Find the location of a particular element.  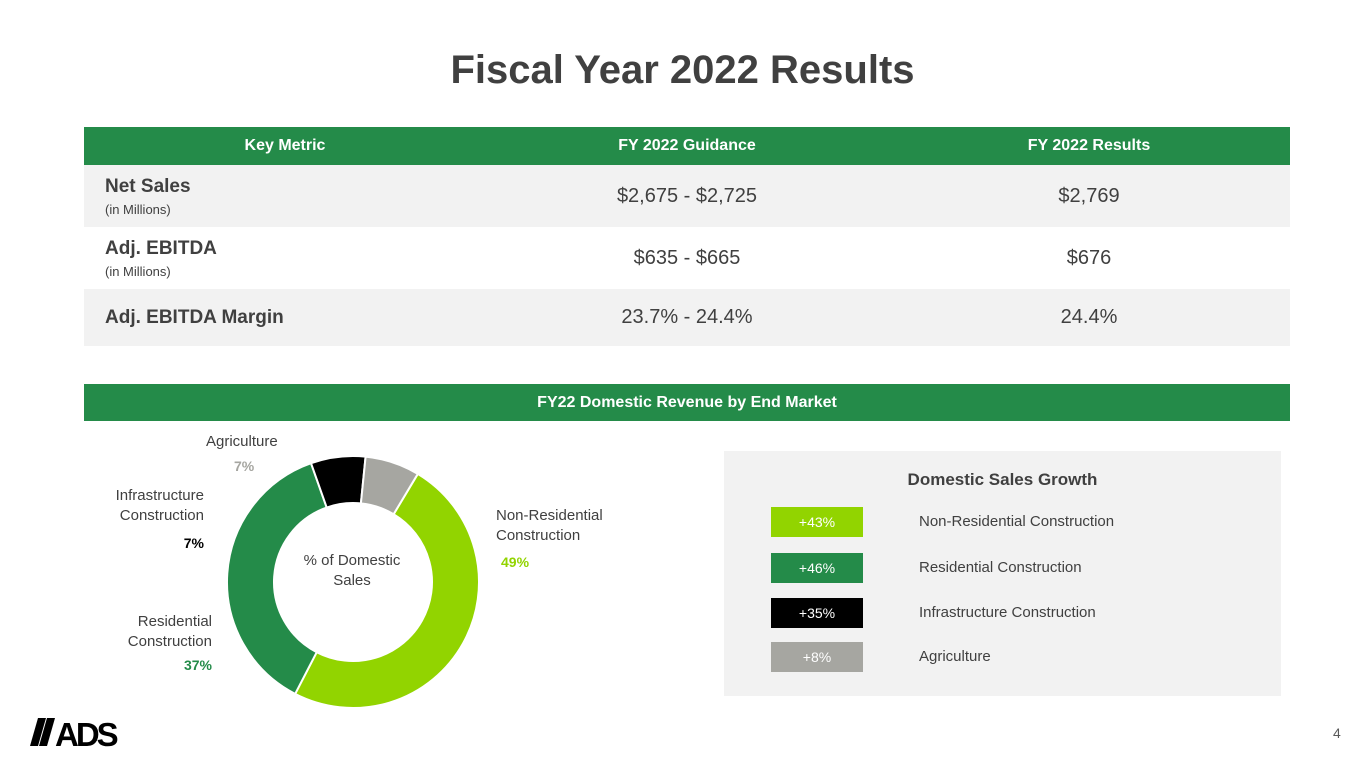

label-line: Non-Residential is located at coordinates (549, 515).